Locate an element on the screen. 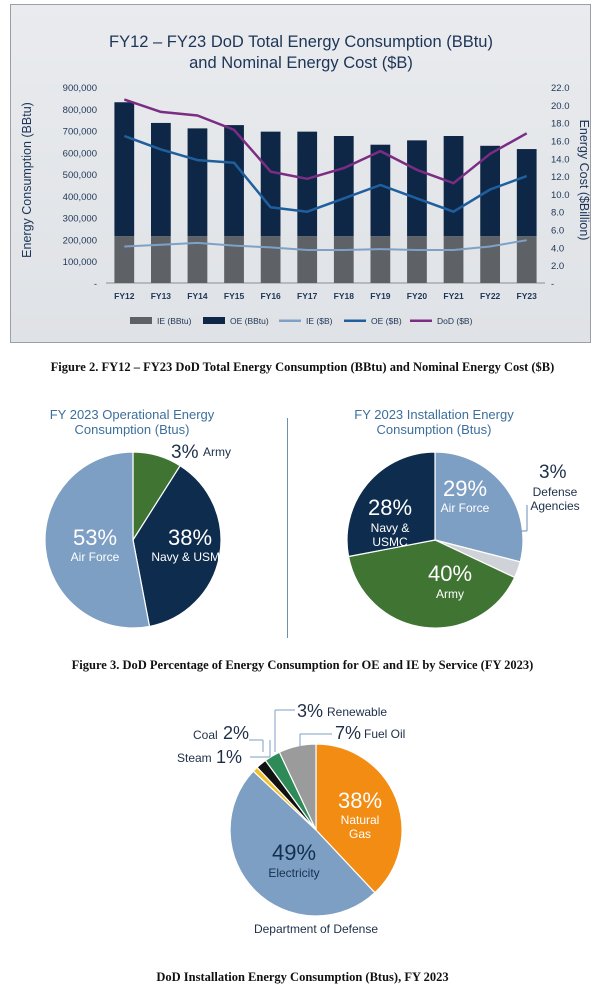 The height and width of the screenshot is (995, 605). x-tick-label: FY20 is located at coordinates (417, 296).